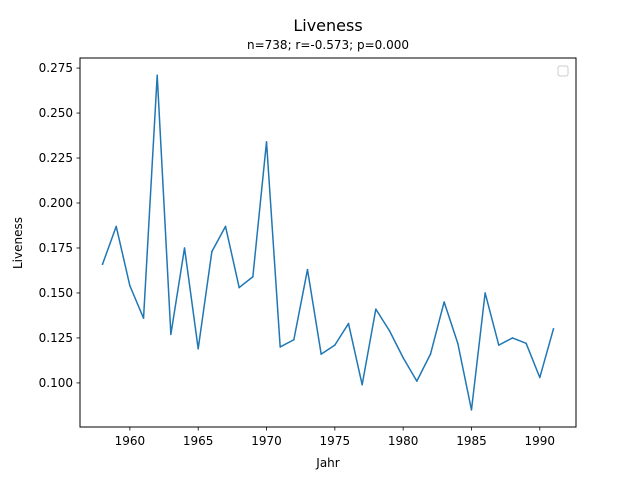 This screenshot has width=640, height=480. What do you see at coordinates (328, 45) in the screenshot?
I see `chart-subtitle: n=738; r=-0.573; p=0.000` at bounding box center [328, 45].